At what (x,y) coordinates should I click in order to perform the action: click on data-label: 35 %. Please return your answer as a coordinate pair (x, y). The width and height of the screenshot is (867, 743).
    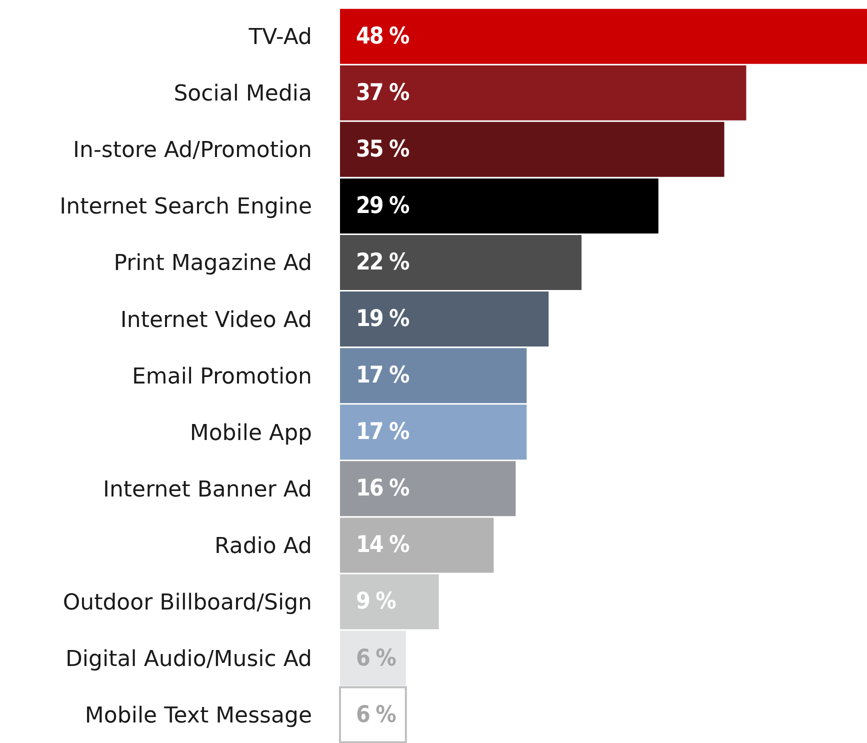
    Looking at the image, I should click on (383, 149).